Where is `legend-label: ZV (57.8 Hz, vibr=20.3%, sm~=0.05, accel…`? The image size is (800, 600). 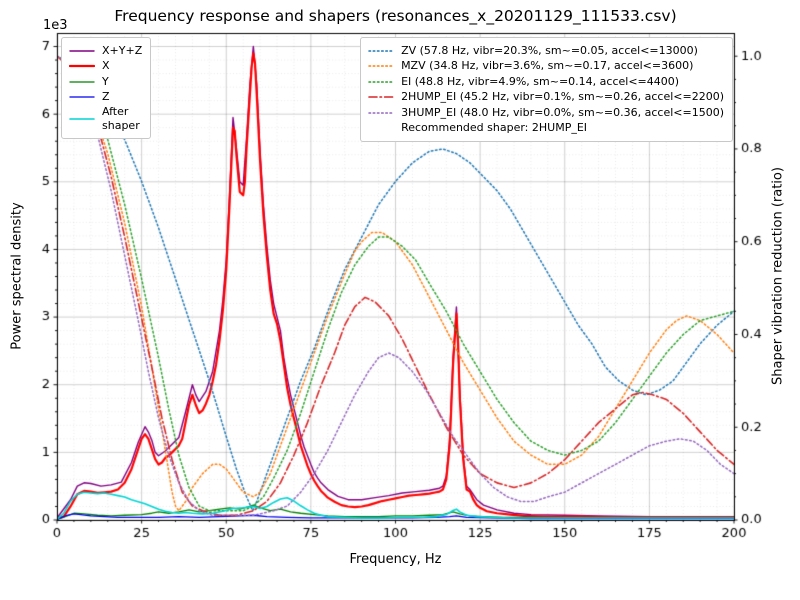
legend-label: ZV (57.8 Hz, vibr=20.3%, sm~=0.05, accel… is located at coordinates (549, 50).